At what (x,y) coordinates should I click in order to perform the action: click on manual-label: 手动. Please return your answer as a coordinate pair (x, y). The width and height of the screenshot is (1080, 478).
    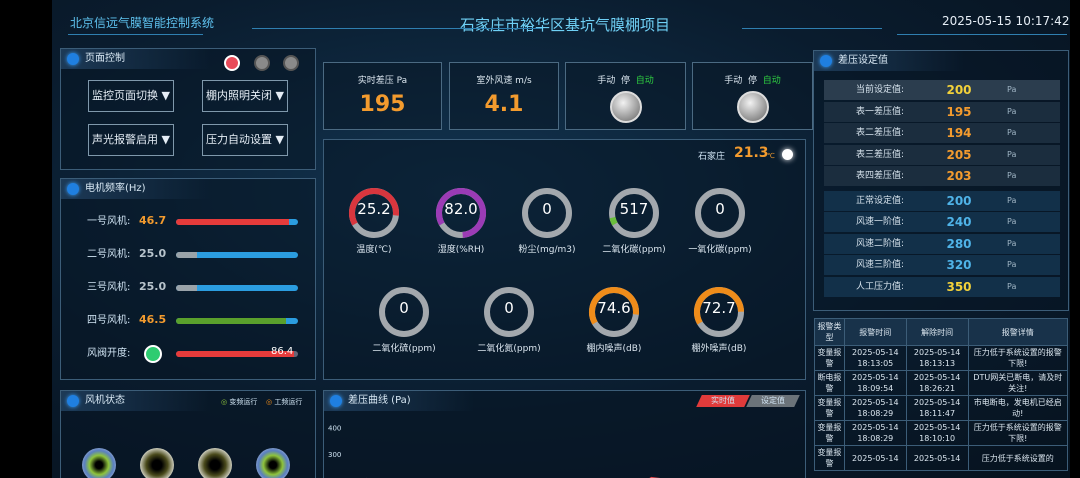
    Looking at the image, I should click on (606, 81).